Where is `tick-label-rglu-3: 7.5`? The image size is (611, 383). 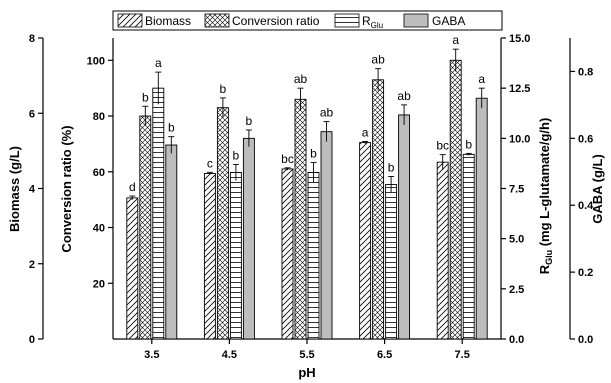
tick-label-rglu-3: 7.5 is located at coordinates (516, 190).